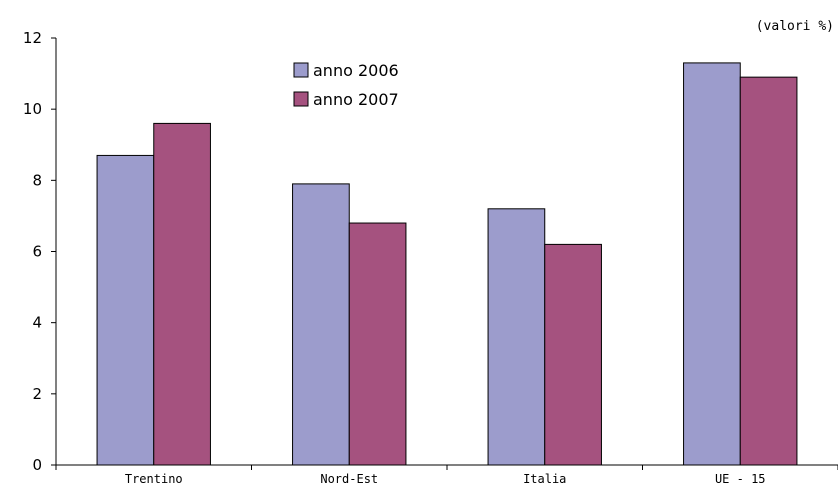  Describe the element at coordinates (544, 479) in the screenshot. I see `x-tick-label: Italia` at that location.